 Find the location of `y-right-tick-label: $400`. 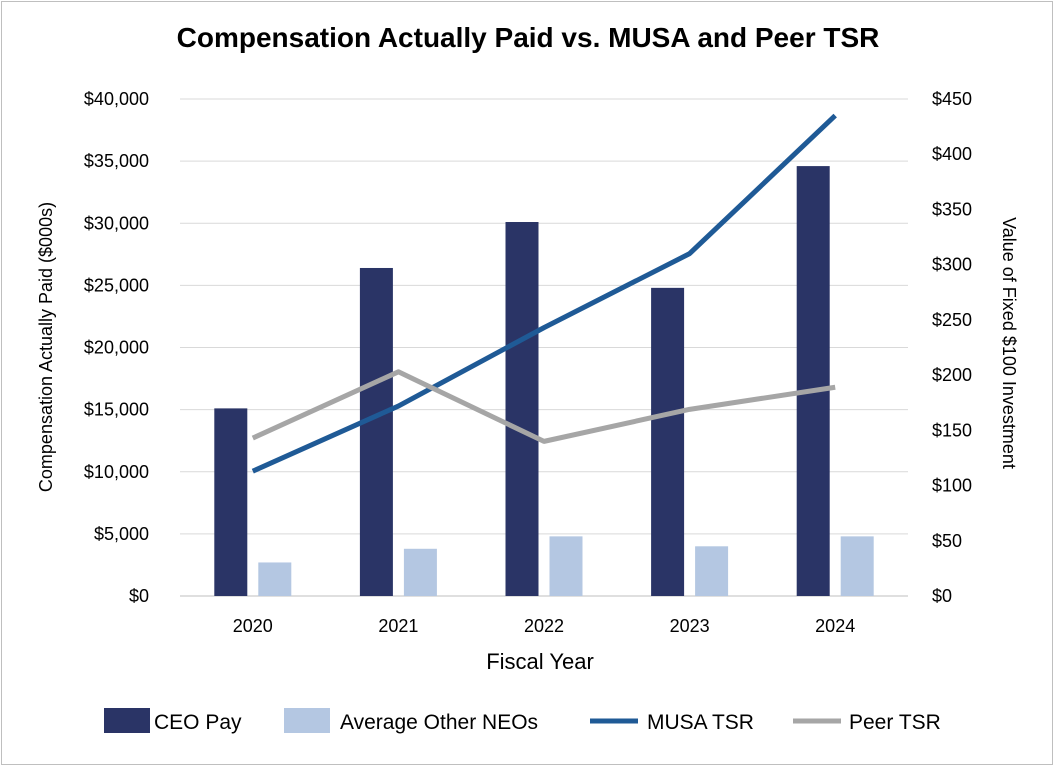

y-right-tick-label: $400 is located at coordinates (952, 154).